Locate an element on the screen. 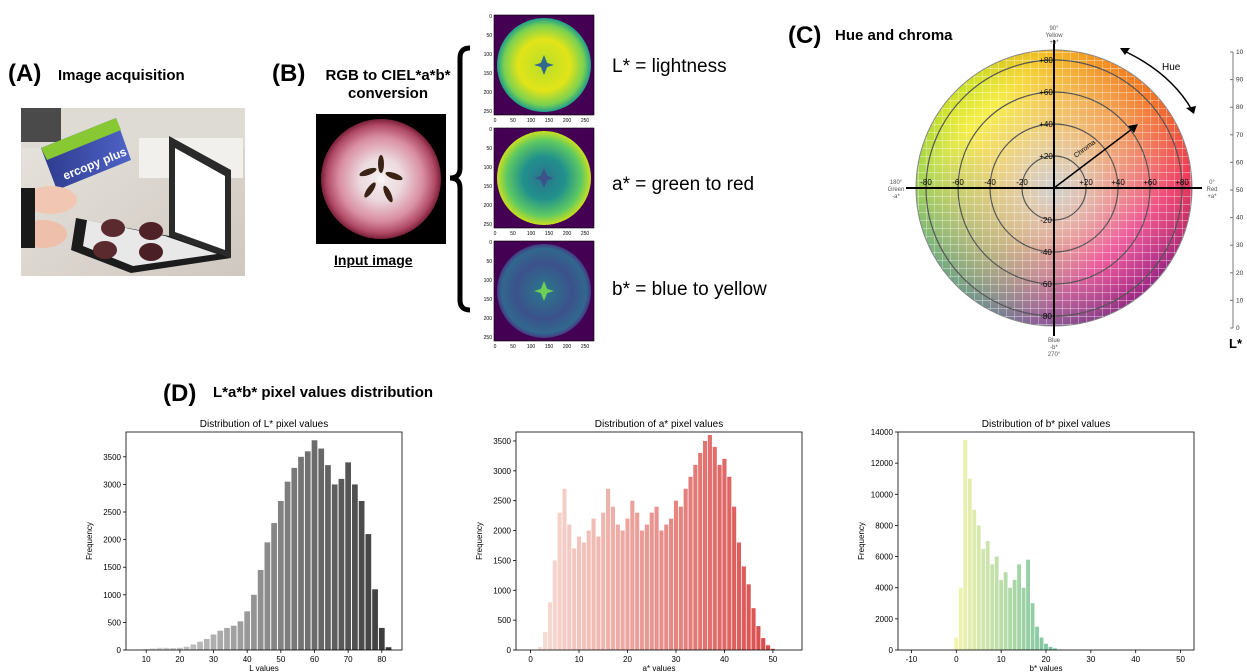 The width and height of the screenshot is (1247, 672). y-axis-label: Frequency is located at coordinates (89, 541).